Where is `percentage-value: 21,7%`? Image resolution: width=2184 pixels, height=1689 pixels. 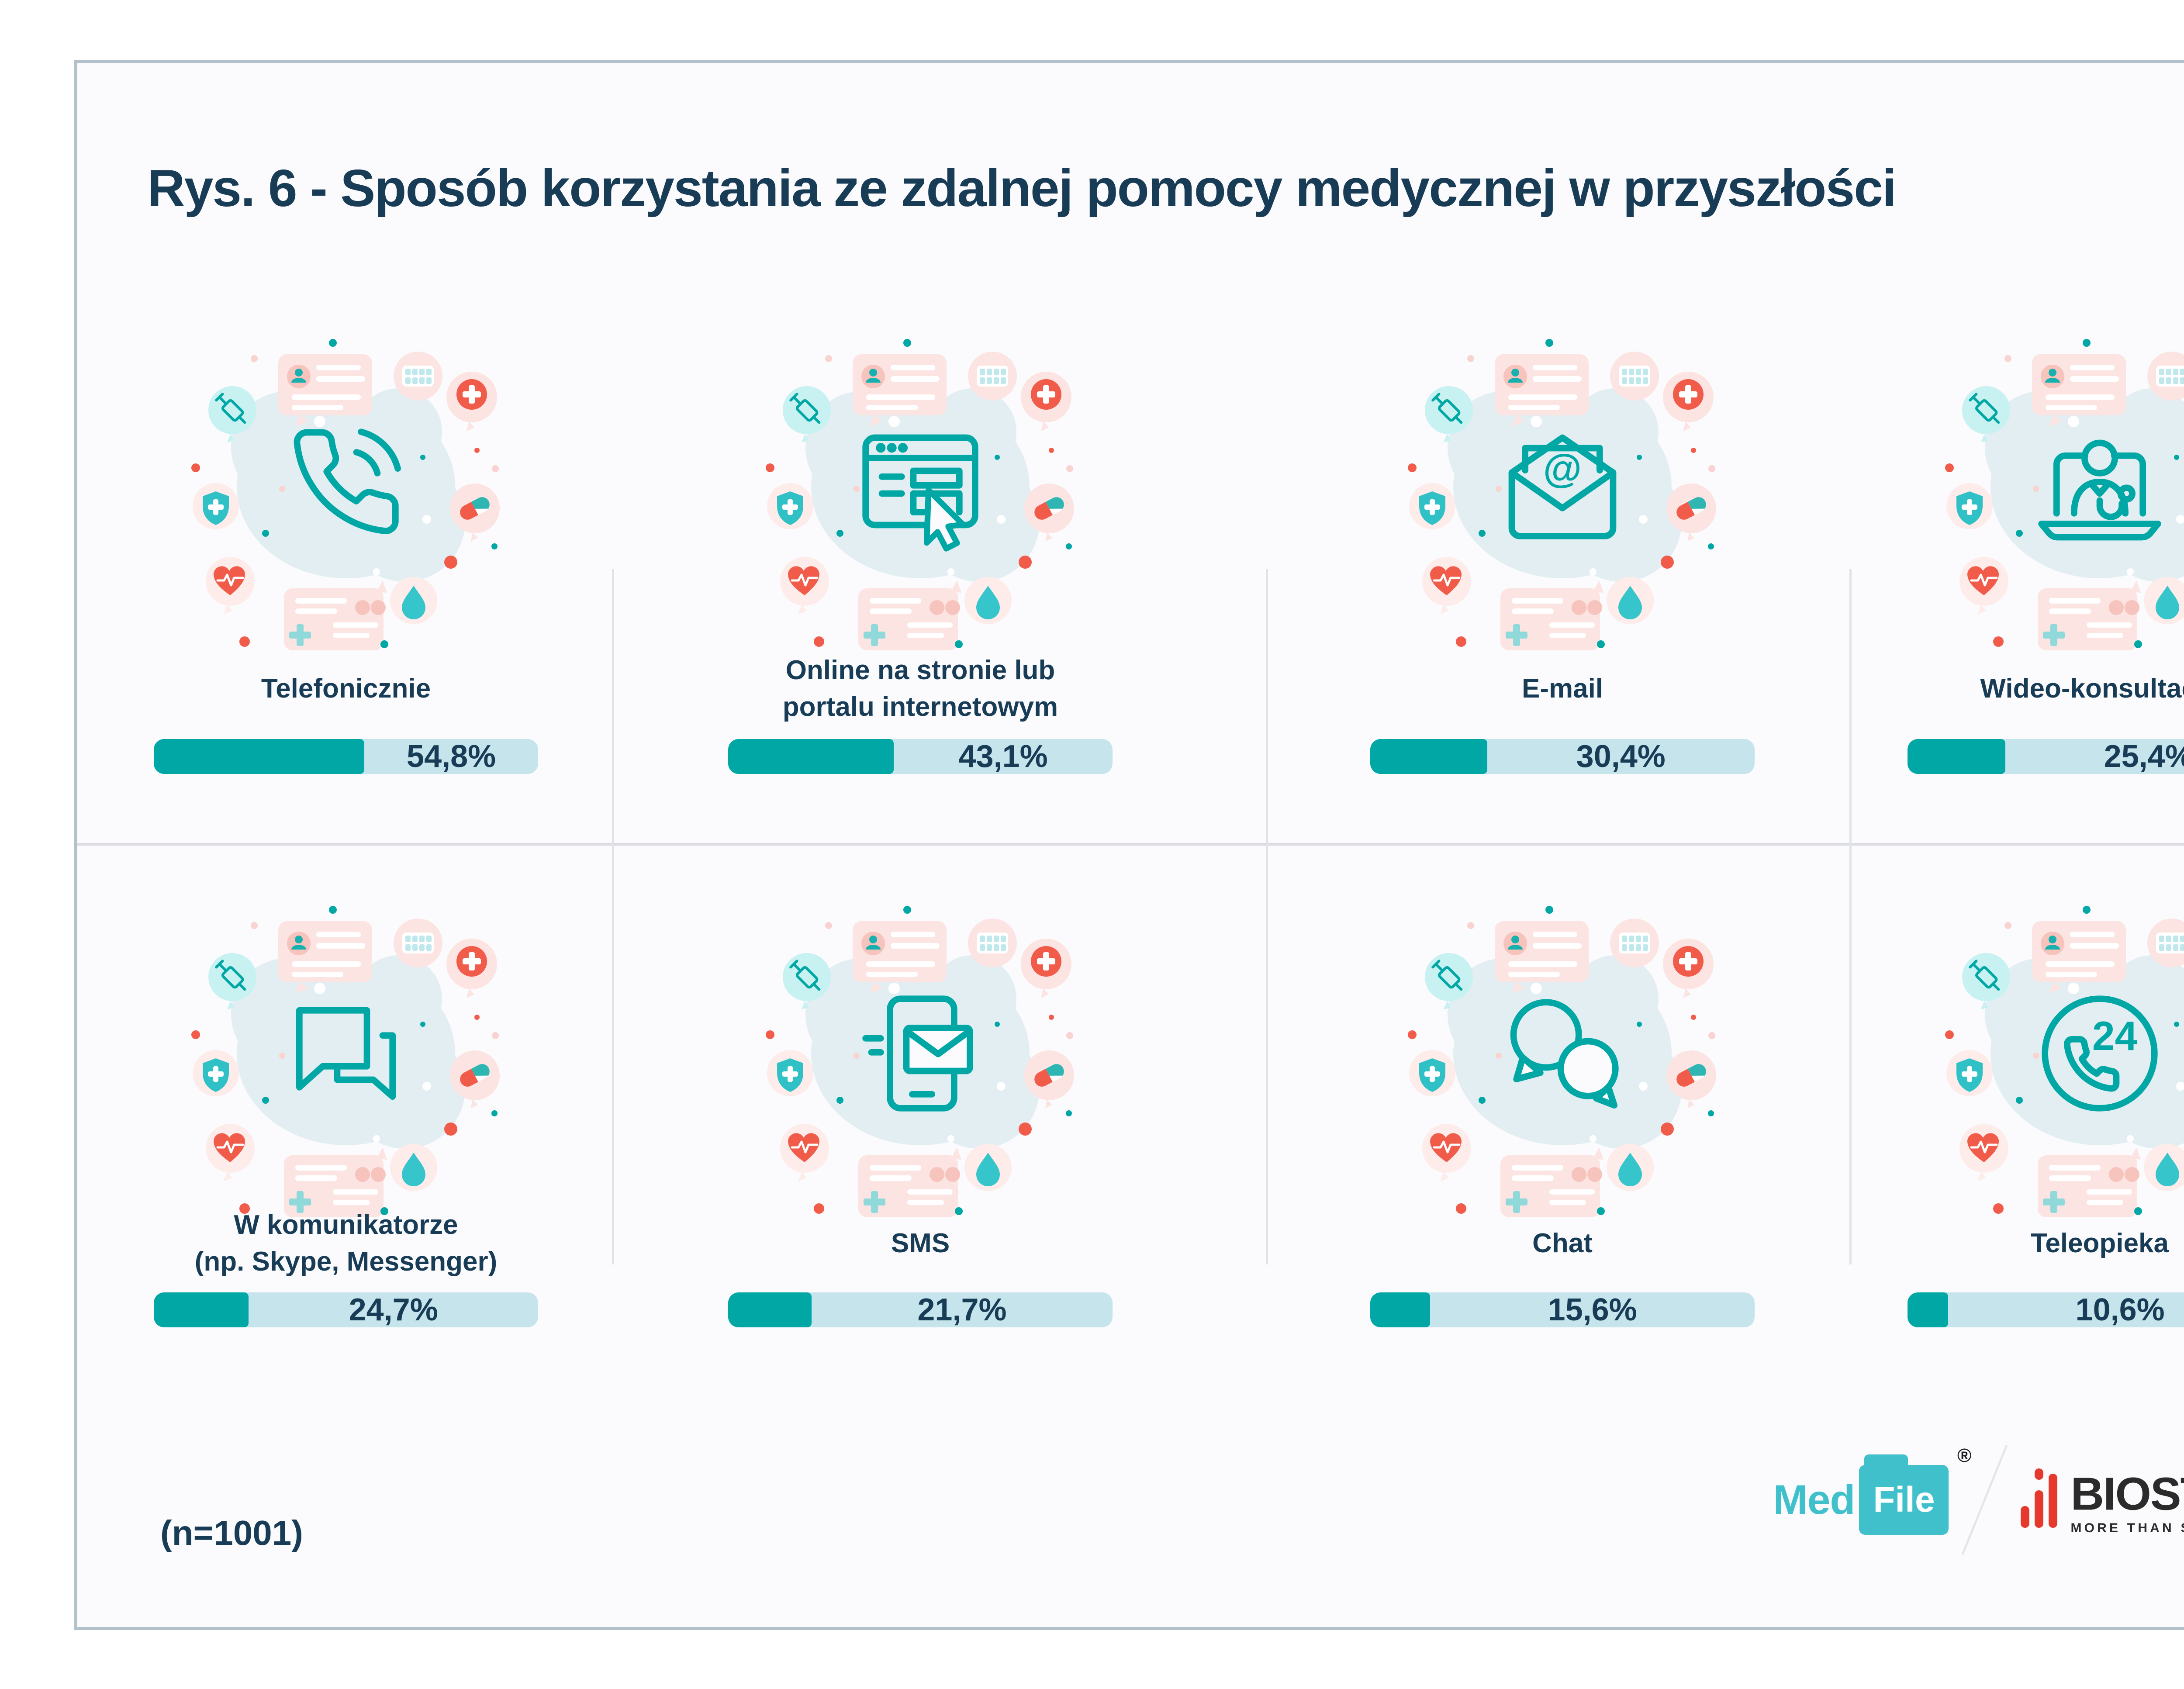 percentage-value: 21,7% is located at coordinates (962, 1309).